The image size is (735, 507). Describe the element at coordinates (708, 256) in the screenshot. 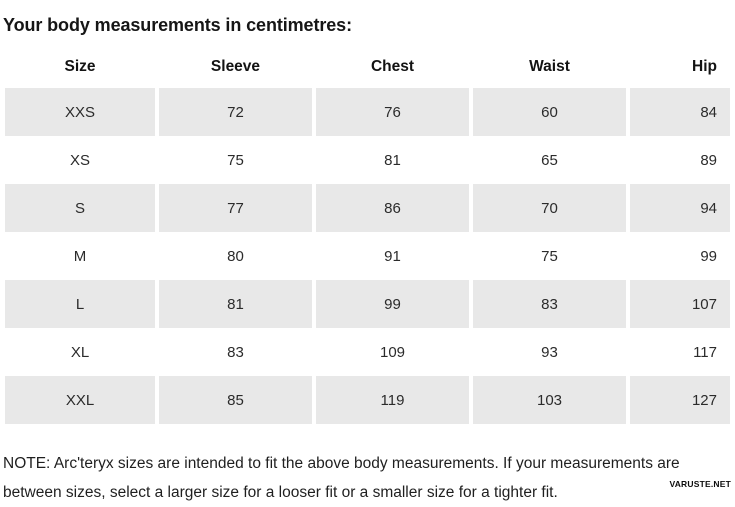

I see `cell-hip: 99` at that location.